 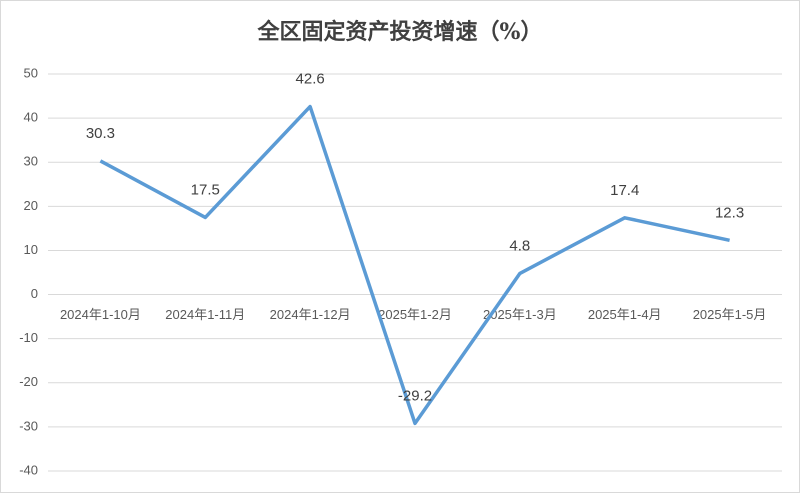 I want to click on data-label: 42.6, so click(x=310, y=79).